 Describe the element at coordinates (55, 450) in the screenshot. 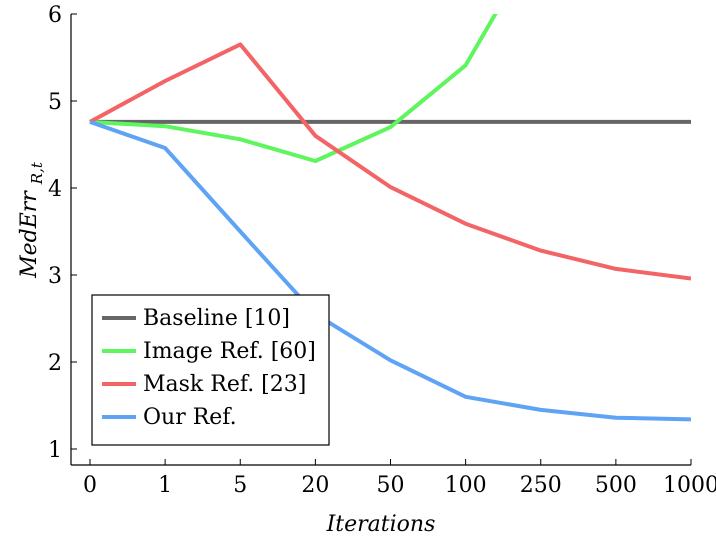

I see `y-tick-label: 1` at that location.